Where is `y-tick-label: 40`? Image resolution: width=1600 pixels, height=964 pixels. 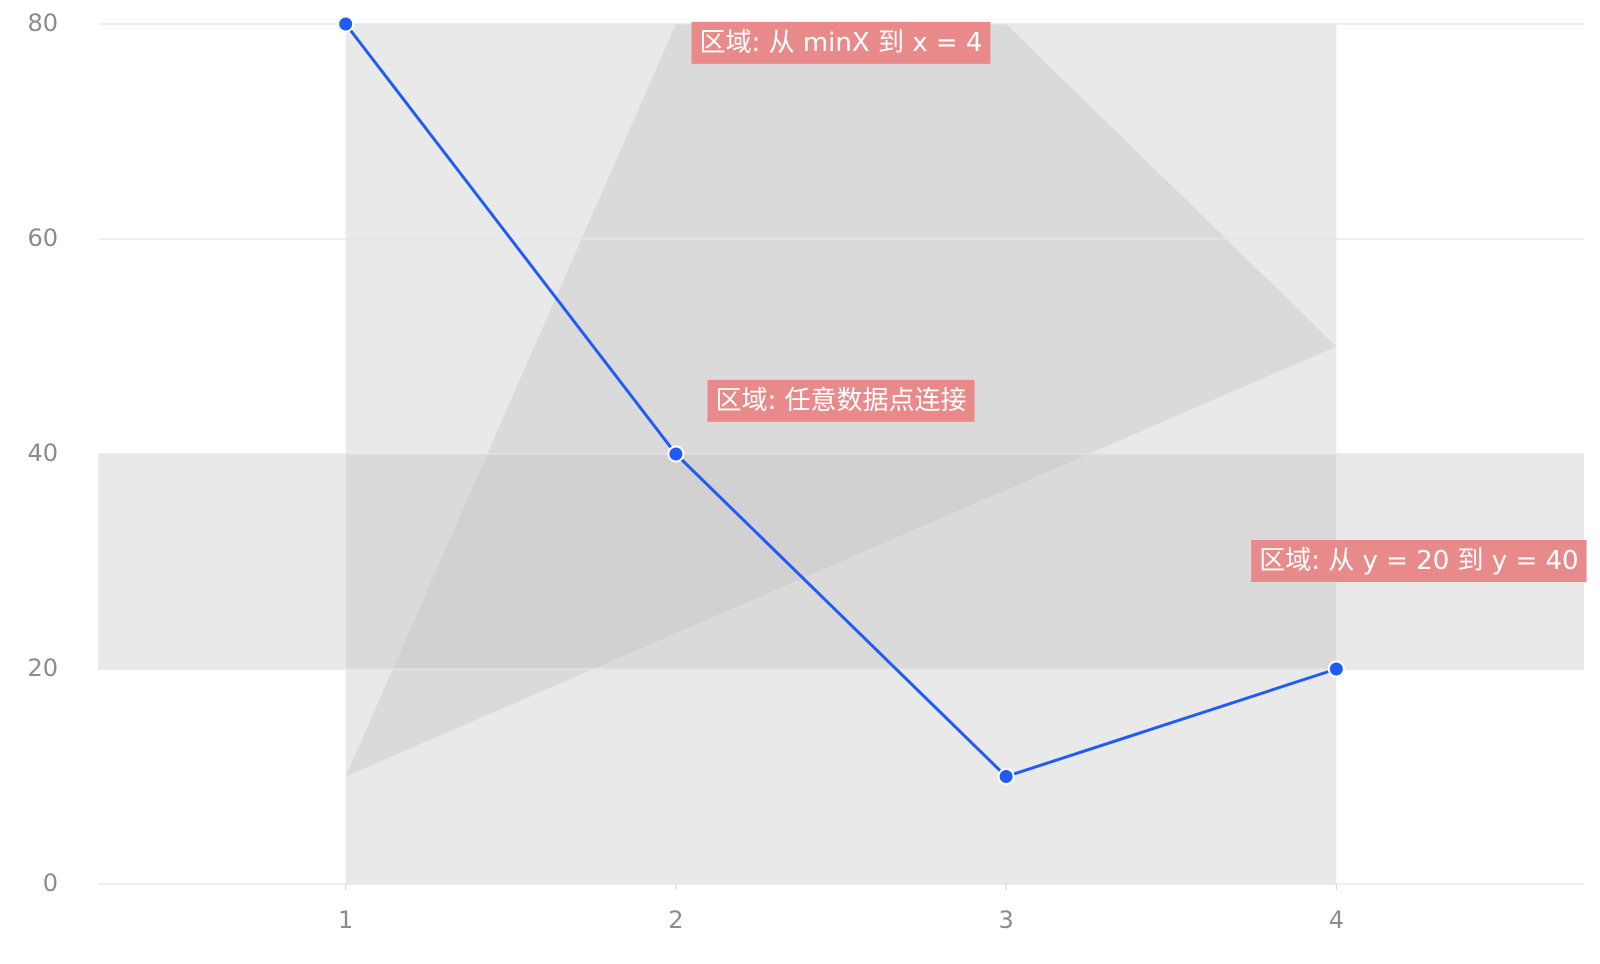 y-tick-label: 40 is located at coordinates (42, 453).